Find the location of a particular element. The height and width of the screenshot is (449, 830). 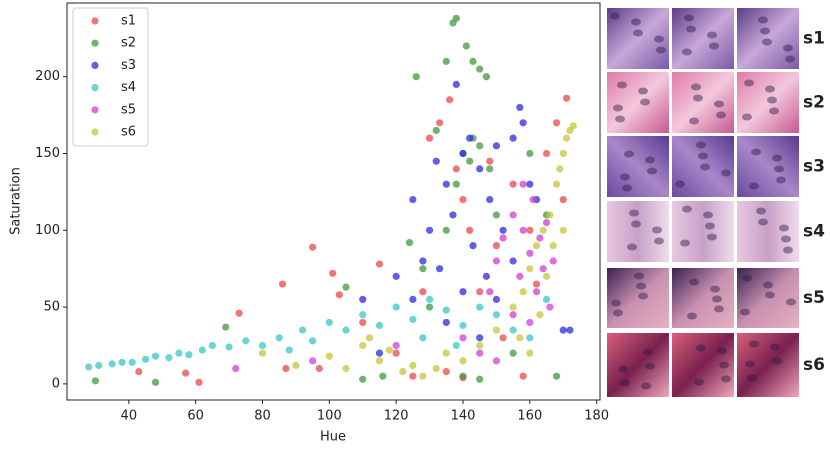

legend-label: s6 is located at coordinates (128, 132).